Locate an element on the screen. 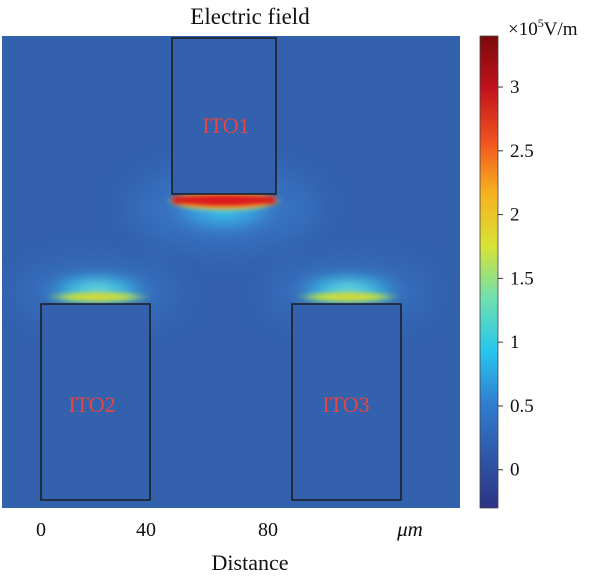  colorbar-tick-label: 2.5 is located at coordinates (522, 151).